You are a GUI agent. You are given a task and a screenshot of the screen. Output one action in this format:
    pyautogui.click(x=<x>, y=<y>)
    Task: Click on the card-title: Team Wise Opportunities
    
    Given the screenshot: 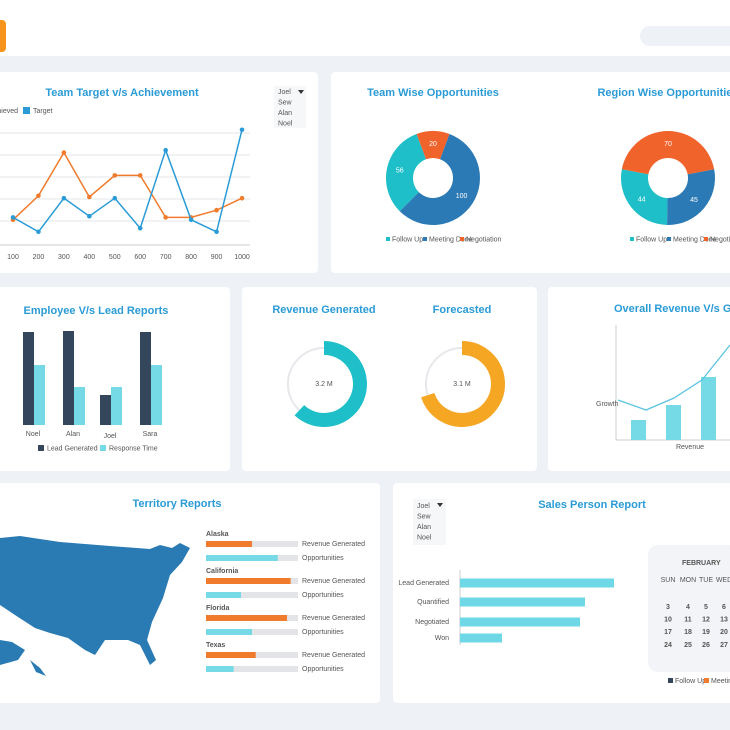 What is the action you would take?
    pyautogui.click(x=433, y=93)
    